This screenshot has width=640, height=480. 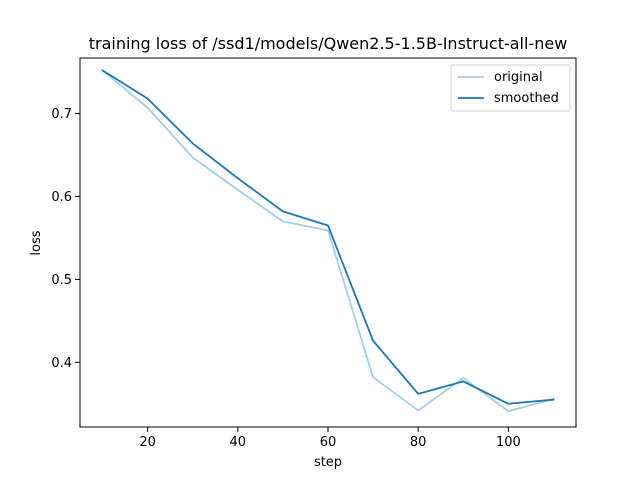 I want to click on x-tick-label: 60, so click(x=328, y=442).